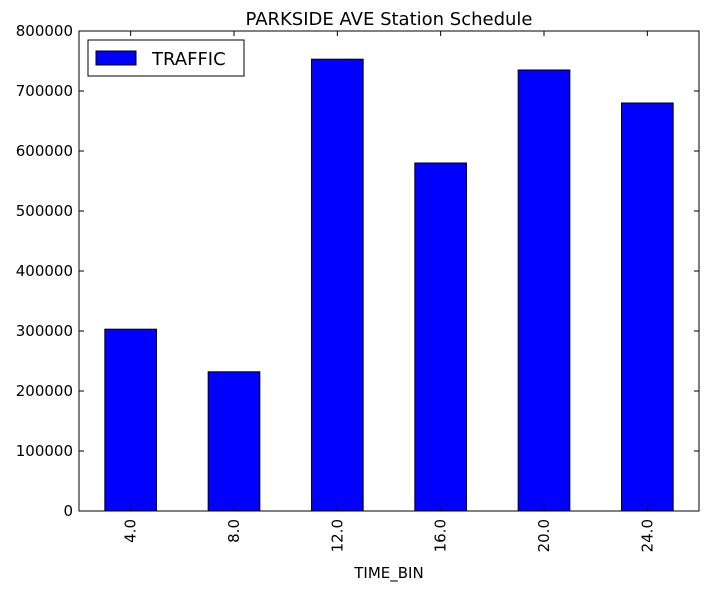 The image size is (709, 589). Describe the element at coordinates (116, 58) in the screenshot. I see `legend-swatch` at that location.